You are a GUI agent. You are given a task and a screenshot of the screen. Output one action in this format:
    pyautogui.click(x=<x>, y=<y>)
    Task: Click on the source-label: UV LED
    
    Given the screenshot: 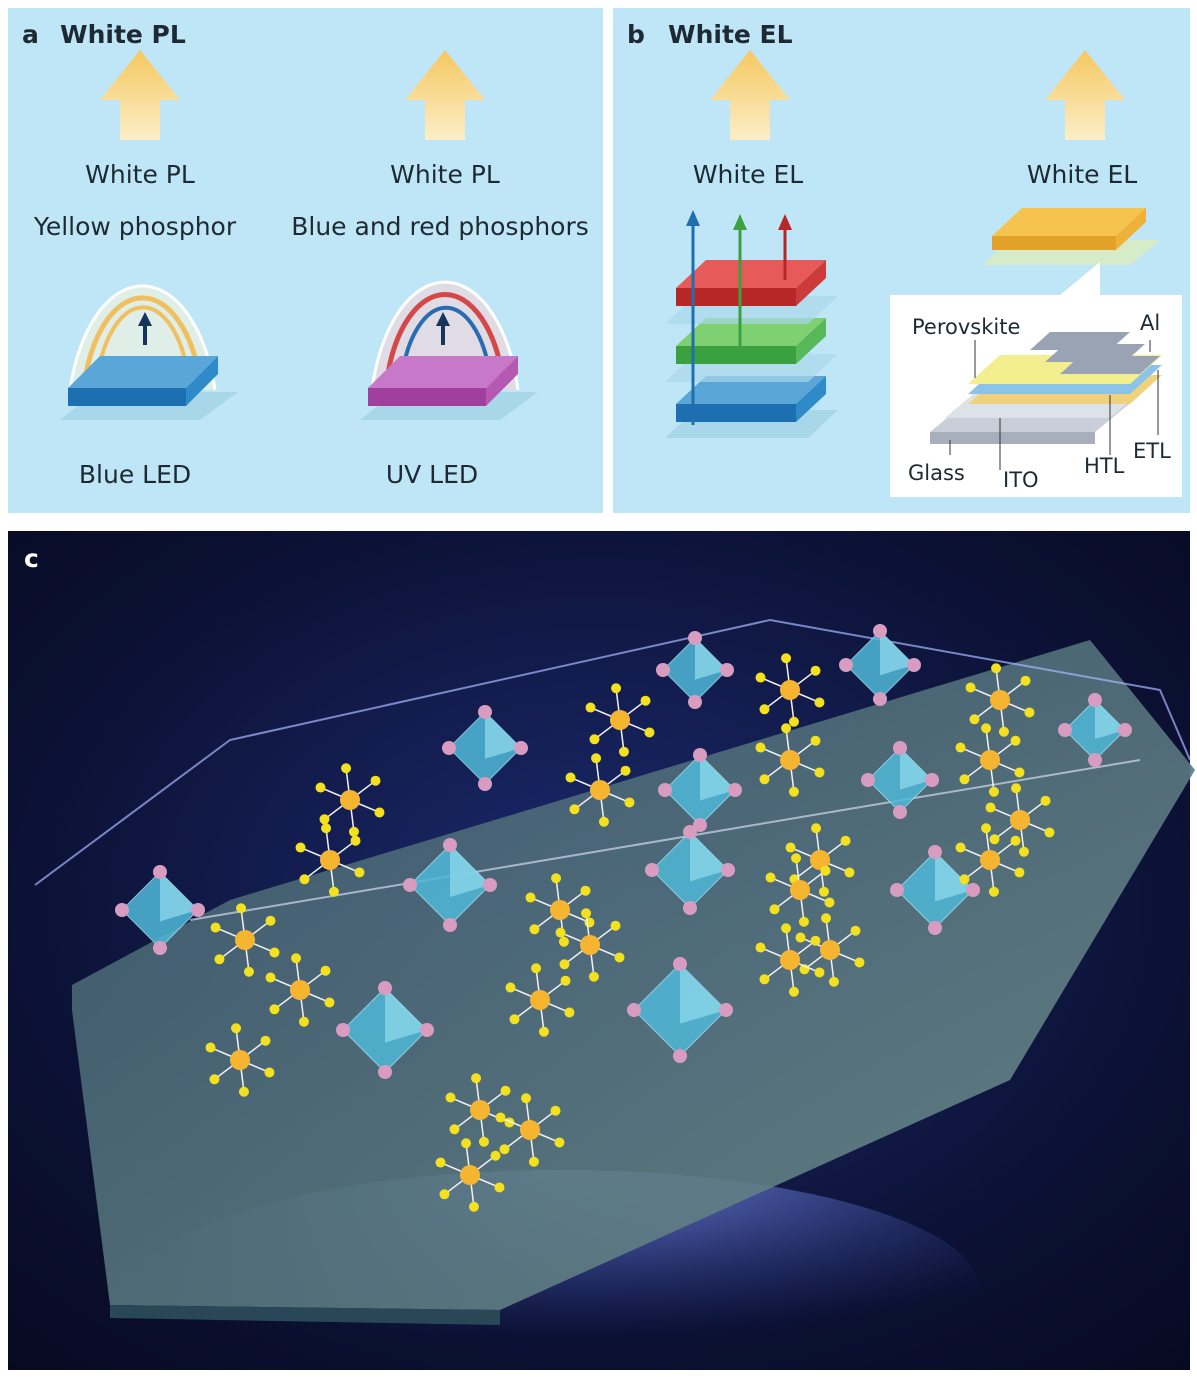 What is the action you would take?
    pyautogui.click(x=432, y=474)
    